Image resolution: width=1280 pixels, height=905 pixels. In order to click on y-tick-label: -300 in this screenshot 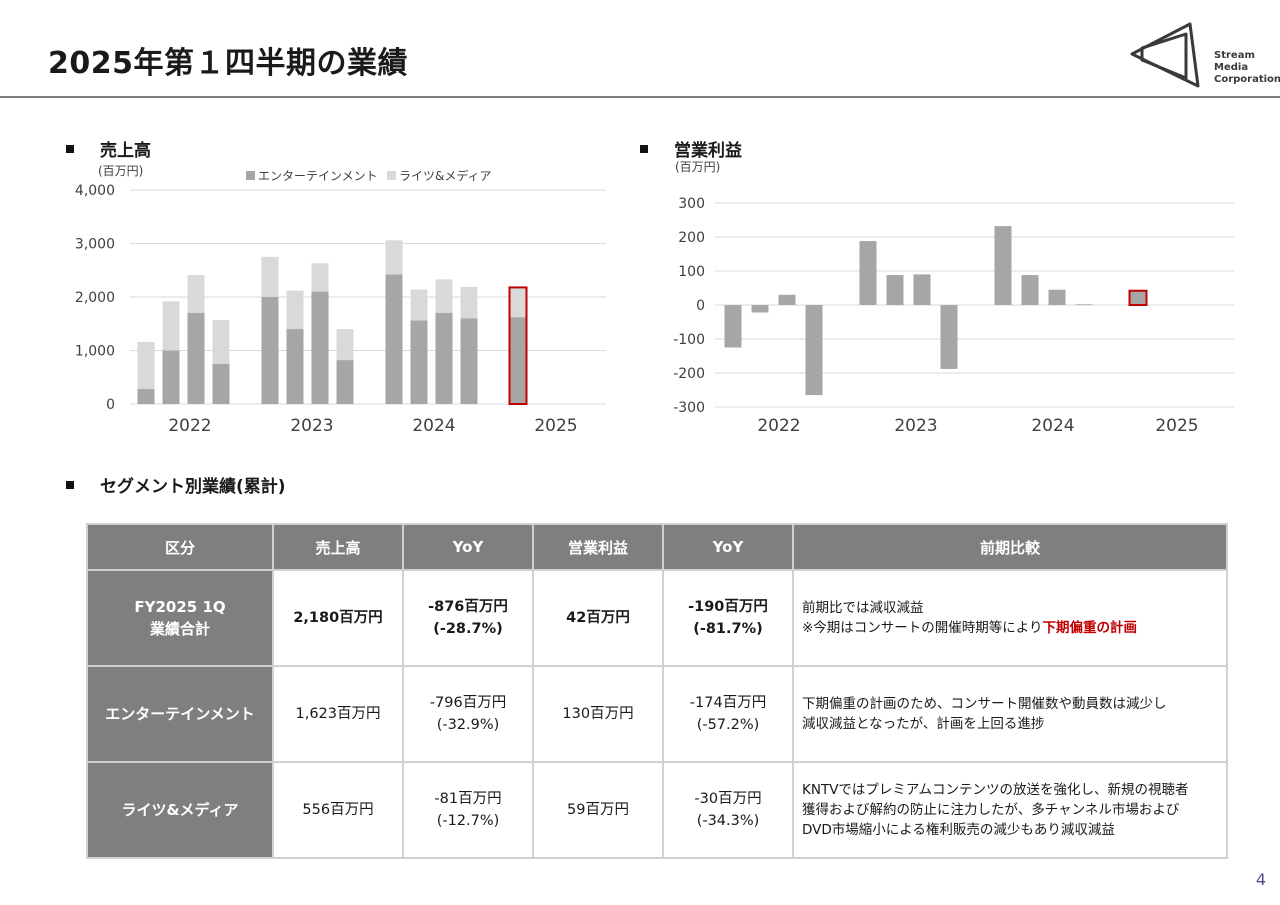, I will do `click(689, 408)`.